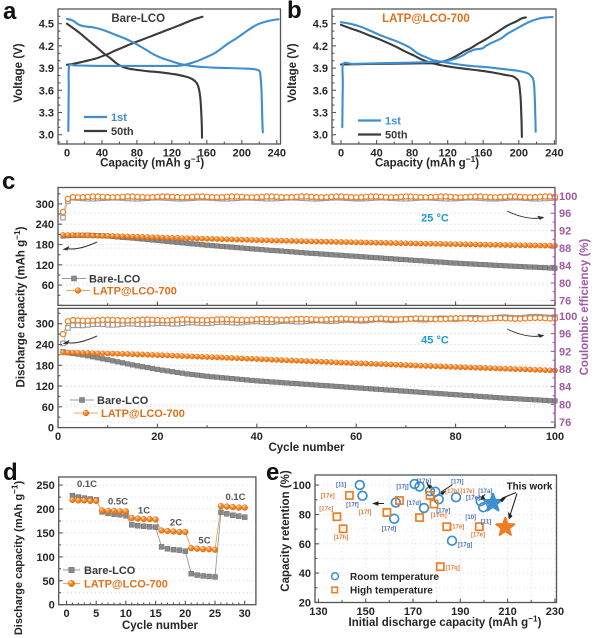  What do you see at coordinates (10, 12) in the screenshot?
I see `svg-text: a` at bounding box center [10, 12].